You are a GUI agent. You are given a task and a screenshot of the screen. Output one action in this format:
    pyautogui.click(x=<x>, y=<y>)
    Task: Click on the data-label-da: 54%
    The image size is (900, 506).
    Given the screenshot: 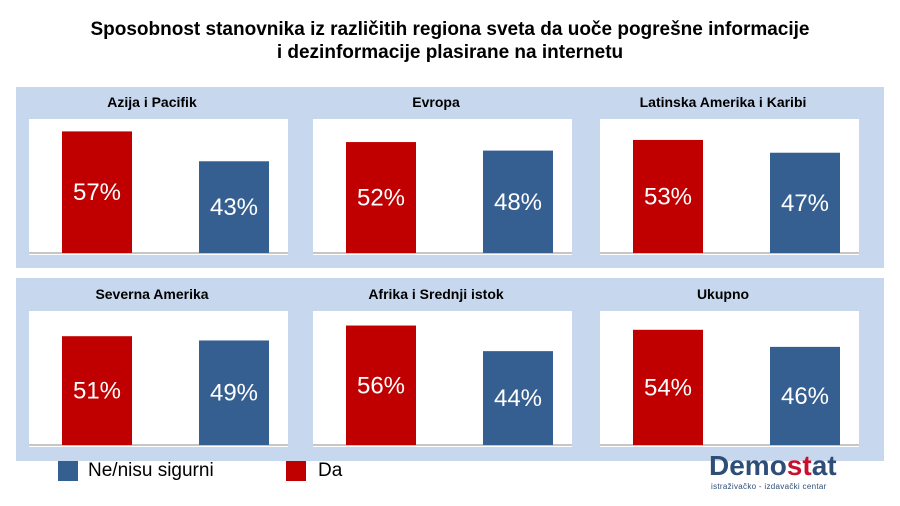 What is the action you would take?
    pyautogui.click(x=668, y=387)
    